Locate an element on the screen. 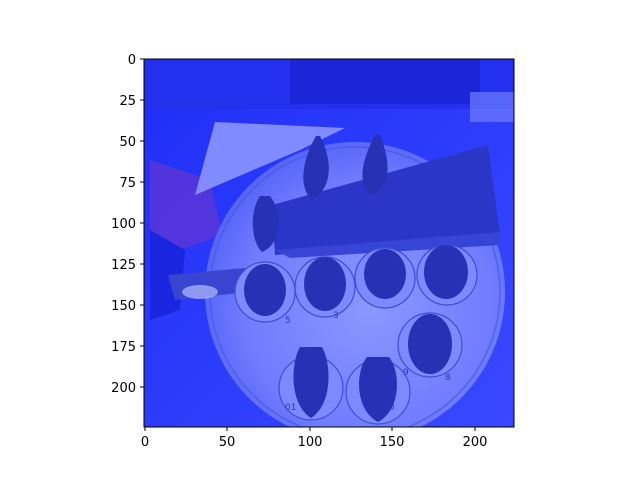  y-tick-label: 0 is located at coordinates (132, 60).